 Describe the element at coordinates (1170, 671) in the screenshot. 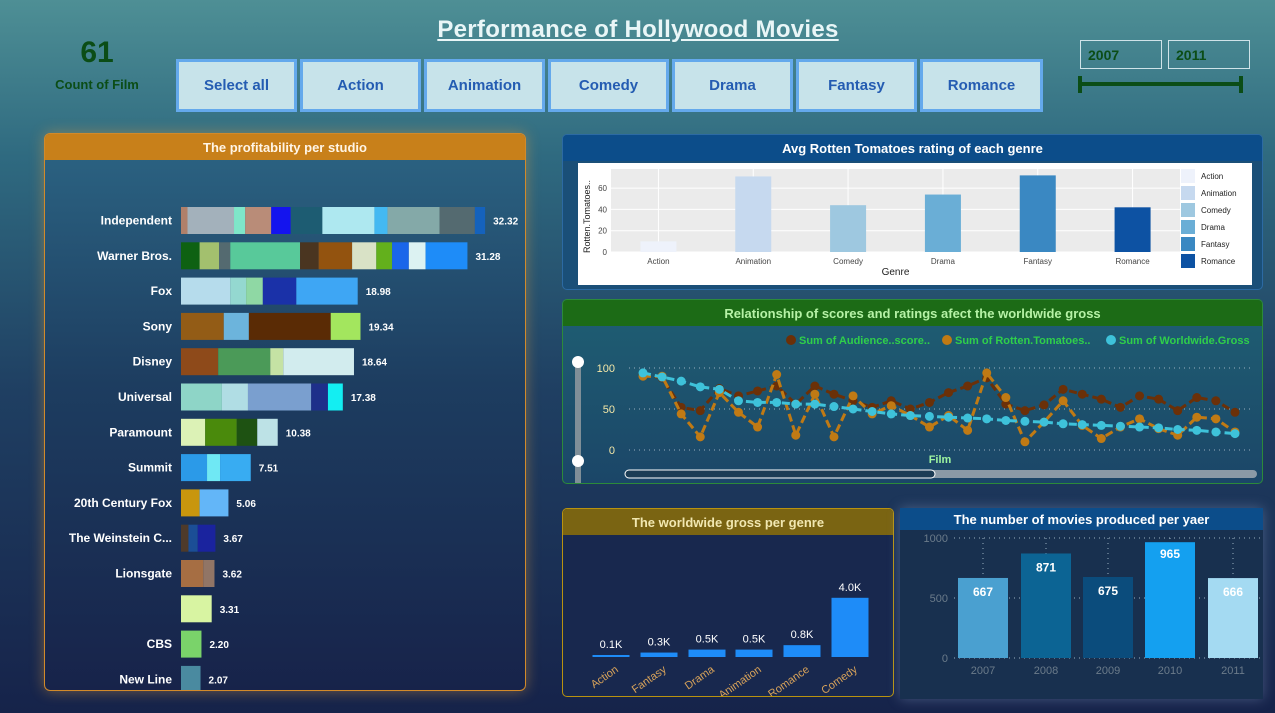

I see `year-xtick-label: 2010` at that location.